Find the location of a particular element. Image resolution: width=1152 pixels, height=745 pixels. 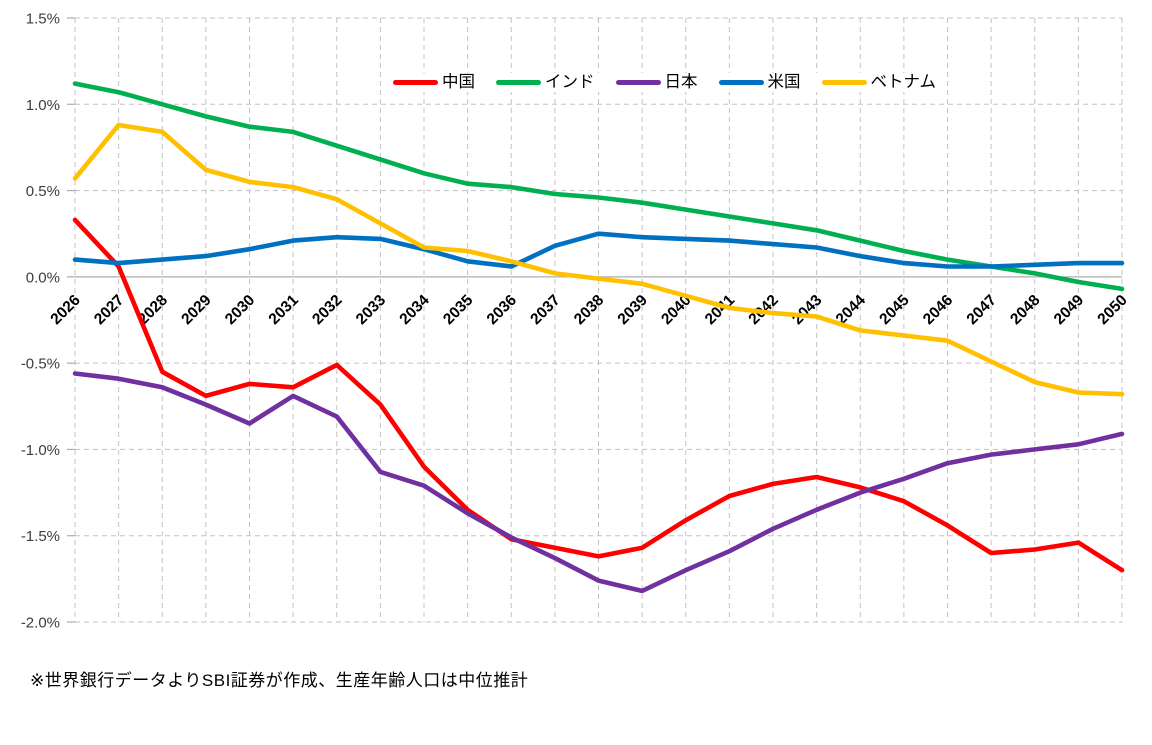

chart-legend: 中国 インド 日本 米国 ベトナム is located at coordinates (665, 82).